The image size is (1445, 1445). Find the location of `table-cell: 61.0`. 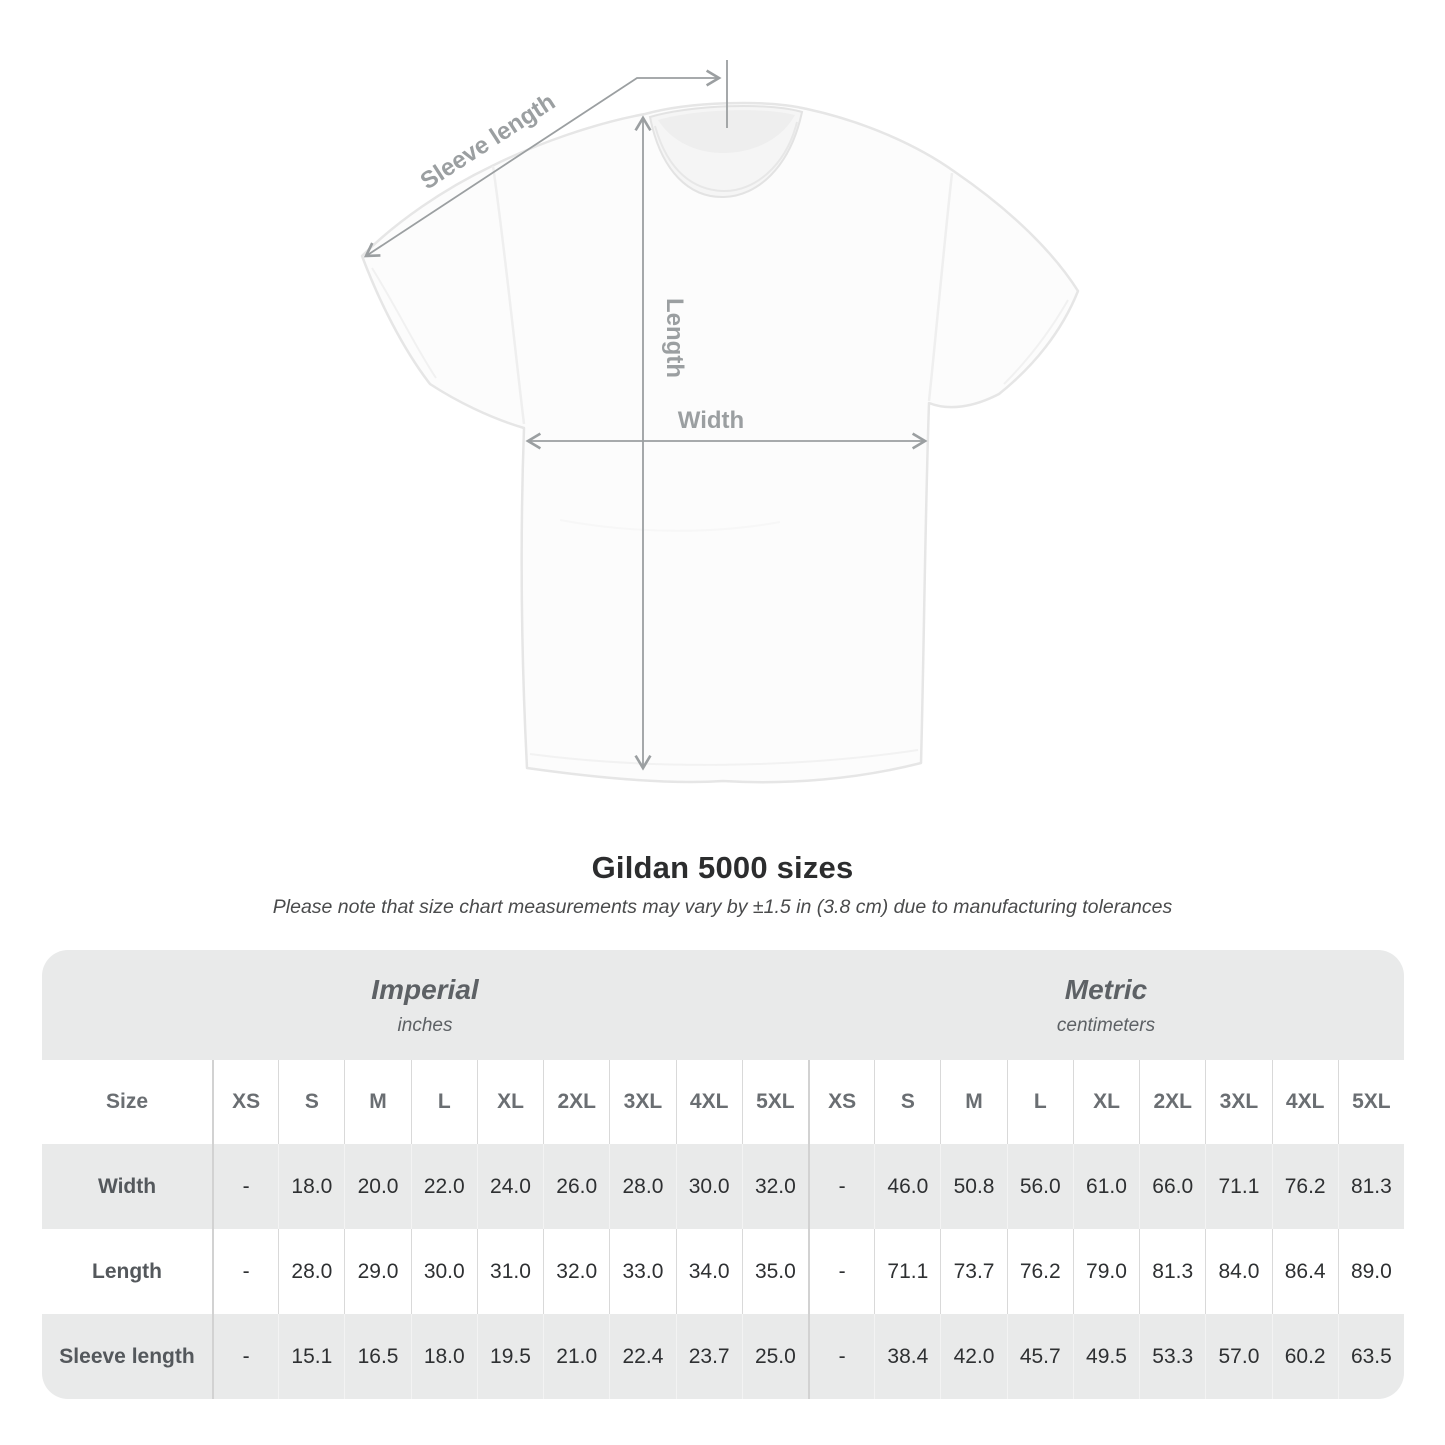

table-cell: 61.0 is located at coordinates (1106, 1186).